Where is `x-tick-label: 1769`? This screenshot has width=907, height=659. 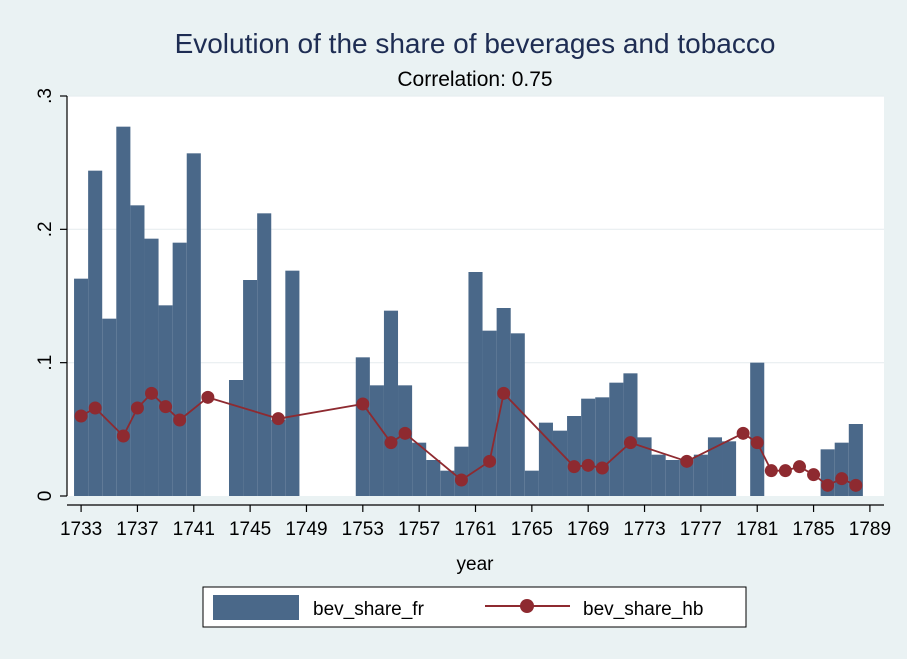 x-tick-label: 1769 is located at coordinates (588, 529).